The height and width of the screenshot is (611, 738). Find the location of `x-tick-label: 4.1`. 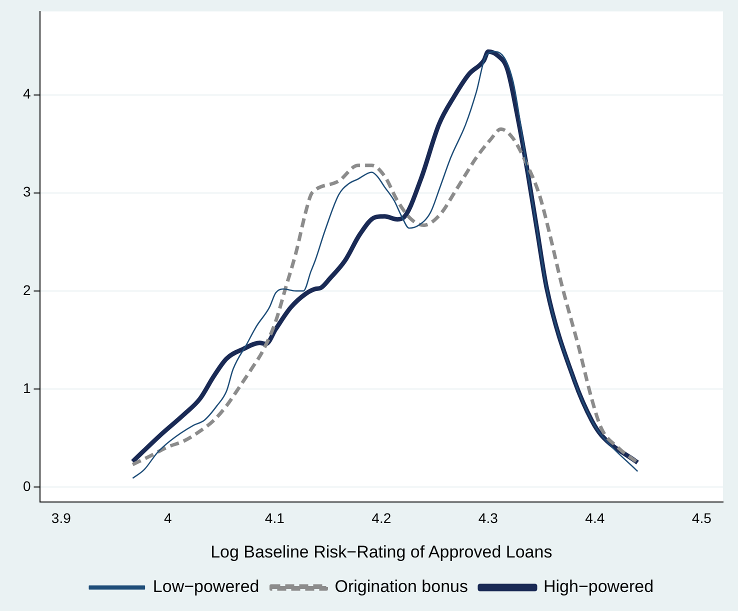

x-tick-label: 4.1 is located at coordinates (274, 518).